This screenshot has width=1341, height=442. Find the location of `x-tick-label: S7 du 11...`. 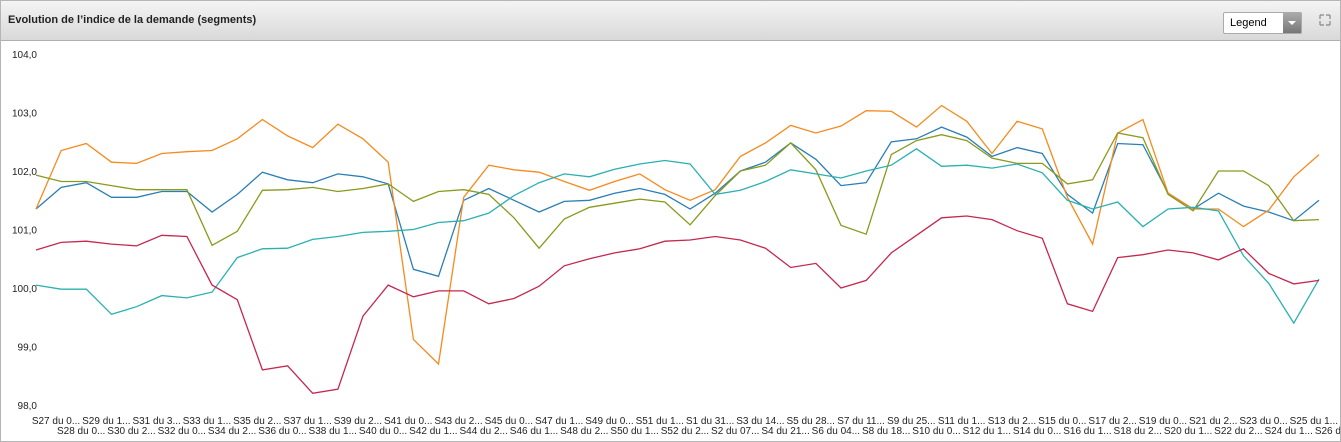

x-tick-label: S7 du 11... is located at coordinates (861, 421).